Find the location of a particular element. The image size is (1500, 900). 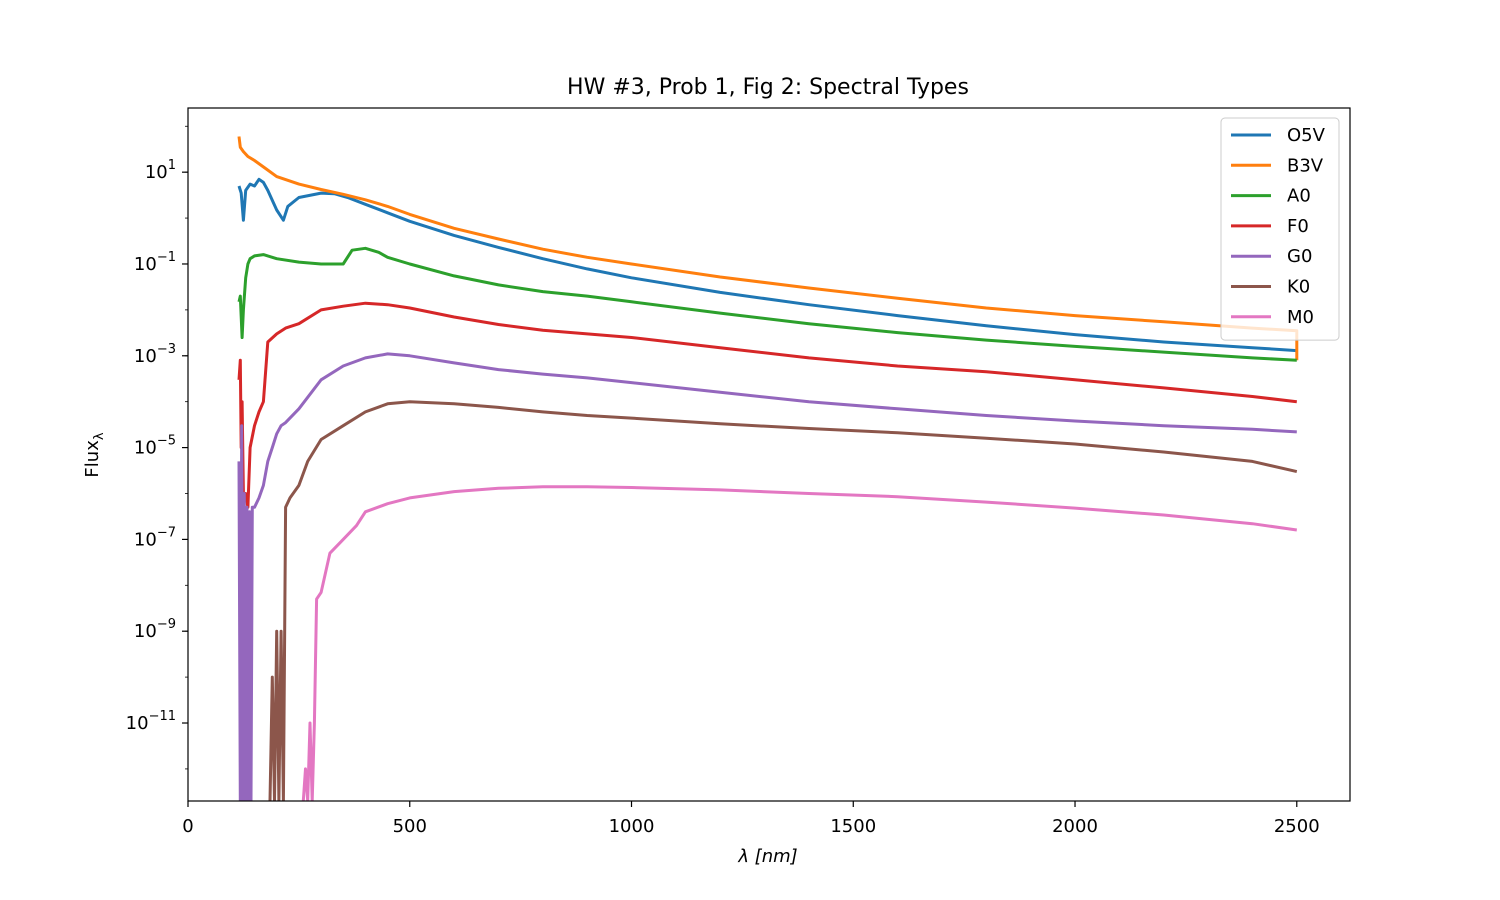

y-tick-label: 10⁻⁵ is located at coordinates (155, 446).